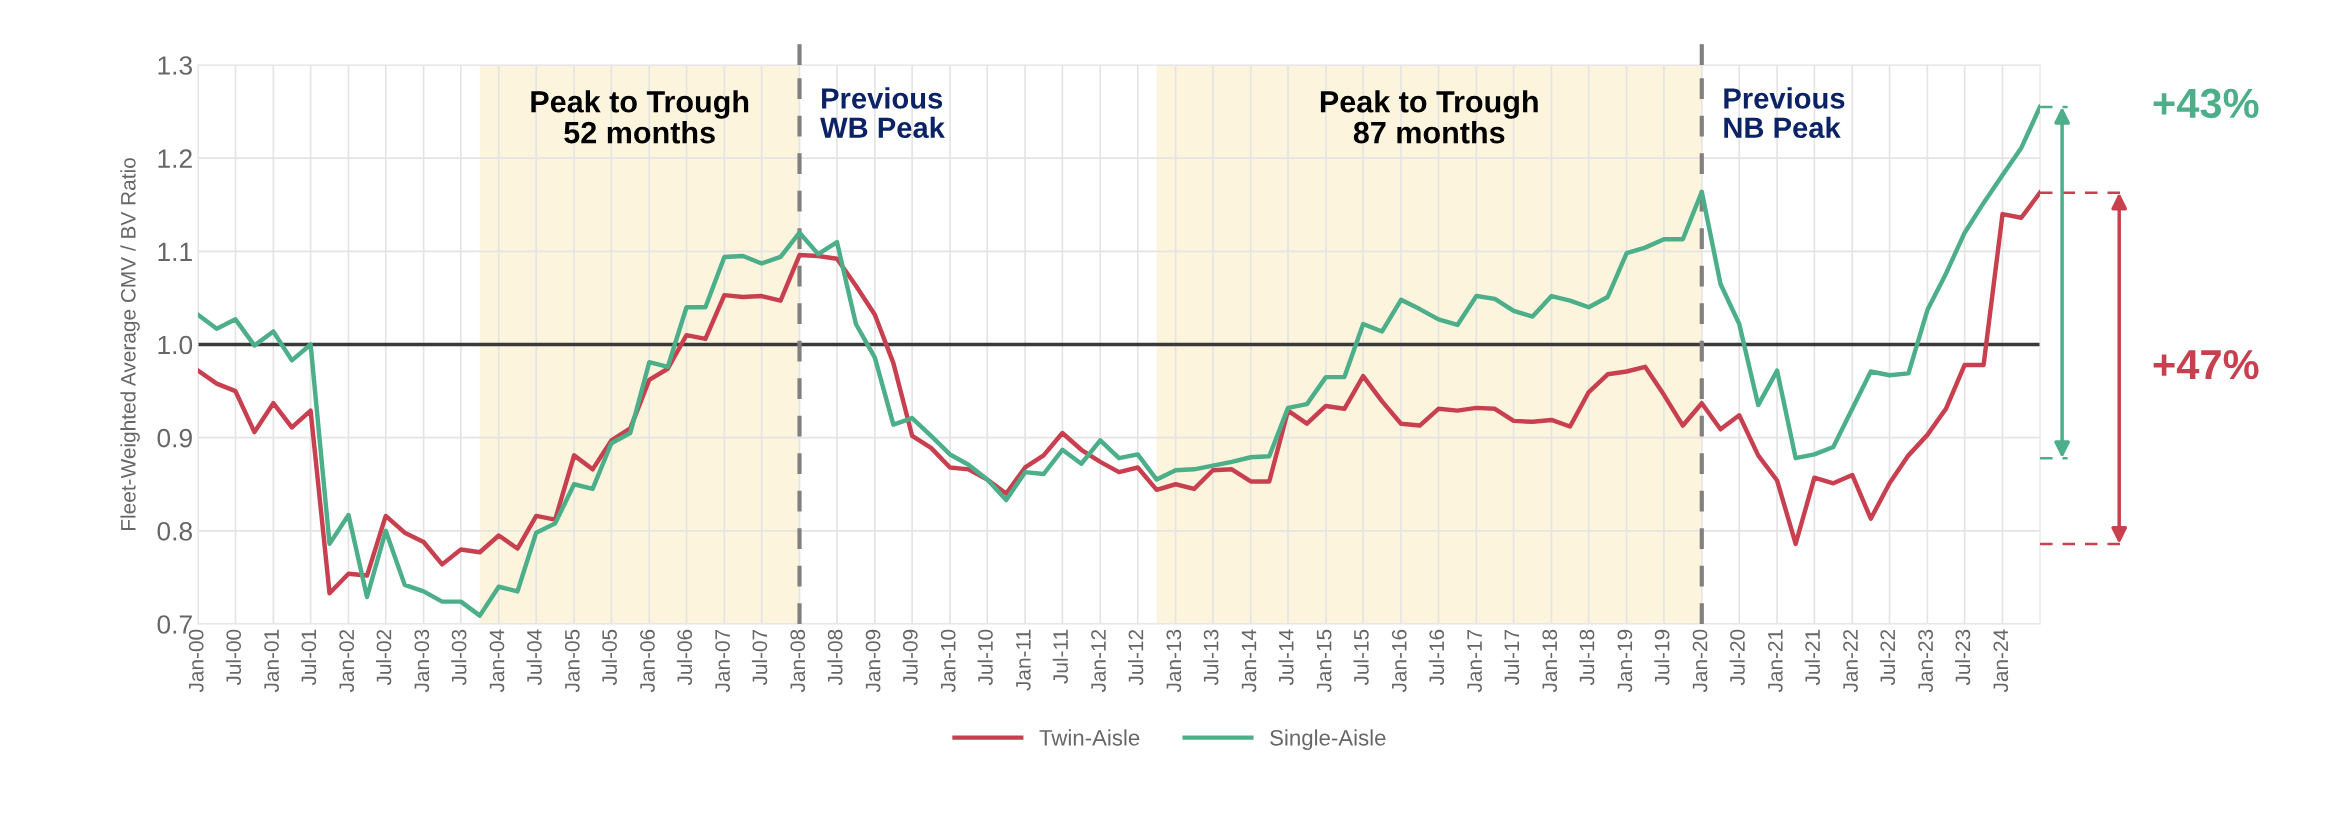 Image resolution: width=2341 pixels, height=837 pixels. What do you see at coordinates (1286, 657) in the screenshot?
I see `x-tick-label: Jul-14` at bounding box center [1286, 657].